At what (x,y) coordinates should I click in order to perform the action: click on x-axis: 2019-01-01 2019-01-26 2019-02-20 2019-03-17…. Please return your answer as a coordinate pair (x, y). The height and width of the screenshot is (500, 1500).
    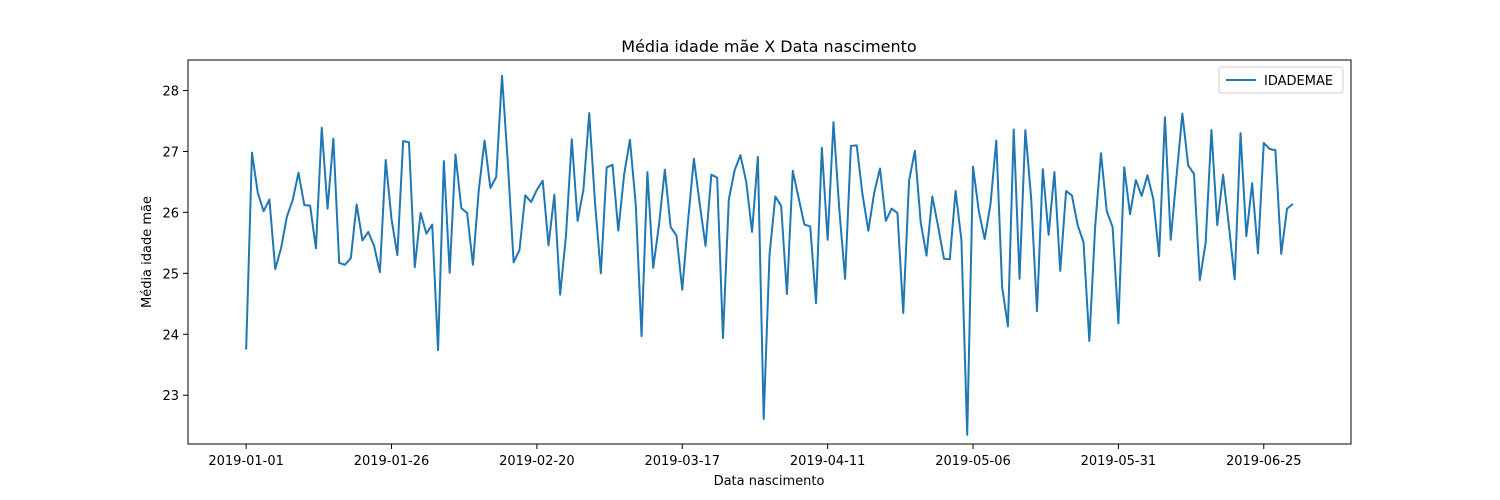
    Looking at the image, I should click on (755, 456).